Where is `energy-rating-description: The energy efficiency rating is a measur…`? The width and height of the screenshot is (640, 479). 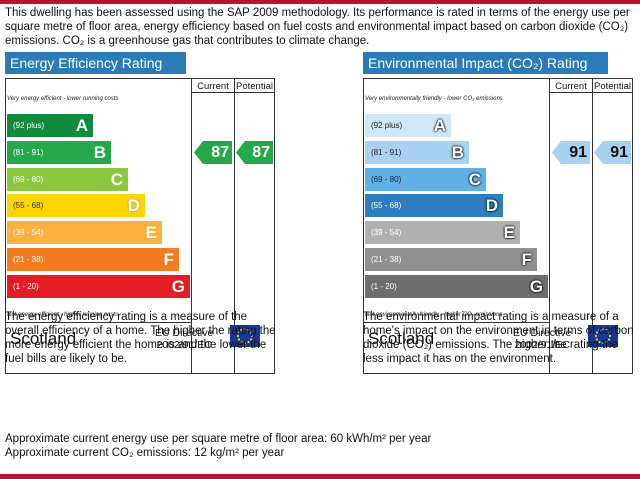 energy-rating-description: The energy efficiency rating is a measur… is located at coordinates (140, 338).